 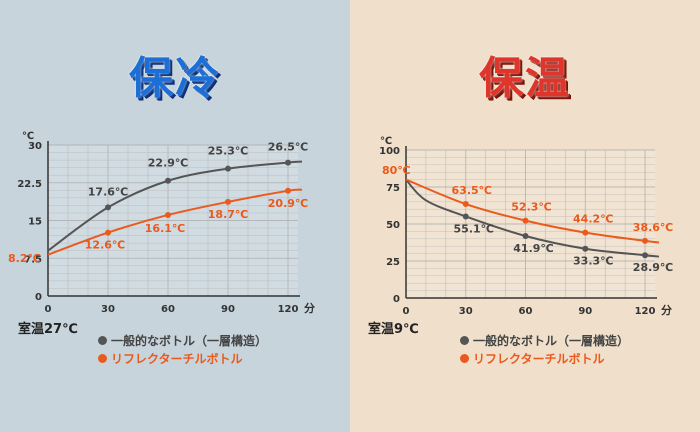 What do you see at coordinates (228, 214) in the screenshot?
I see `data-label: 18.7℃` at bounding box center [228, 214].